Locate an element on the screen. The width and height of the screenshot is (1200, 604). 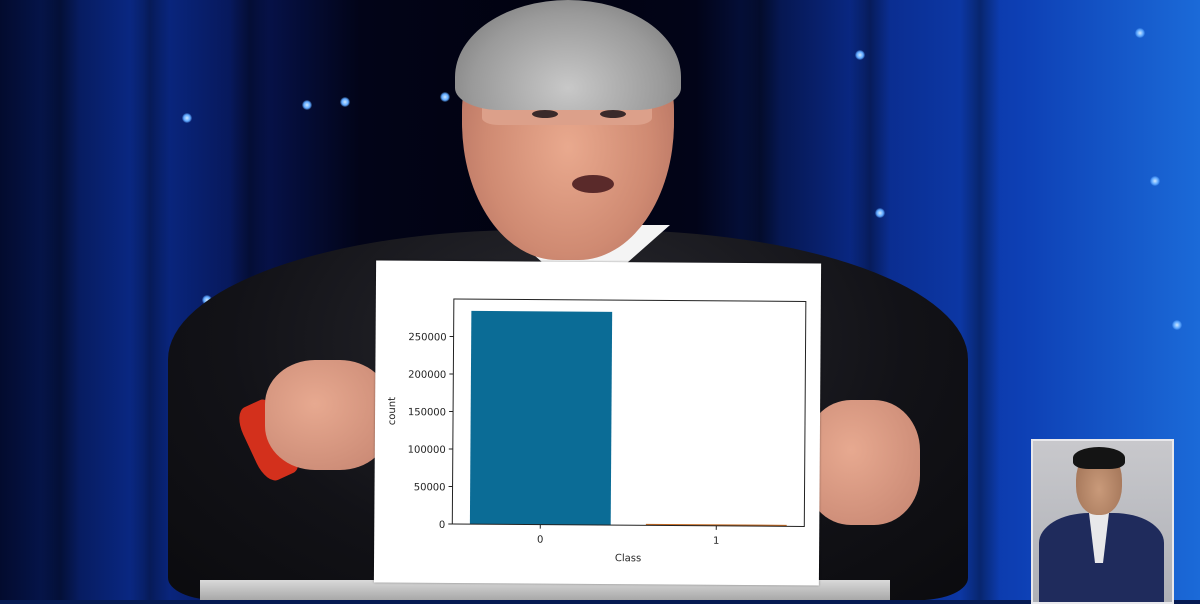
y-tick-label: 0 is located at coordinates (442, 525).